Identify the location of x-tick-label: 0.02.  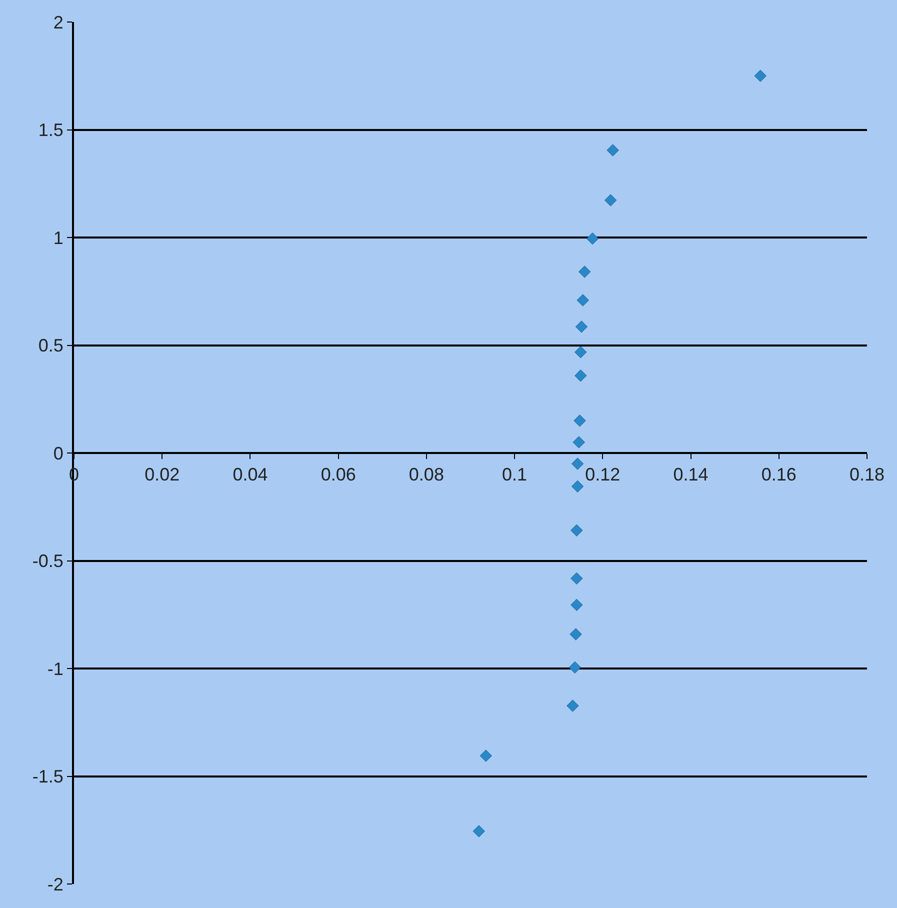
(162, 474).